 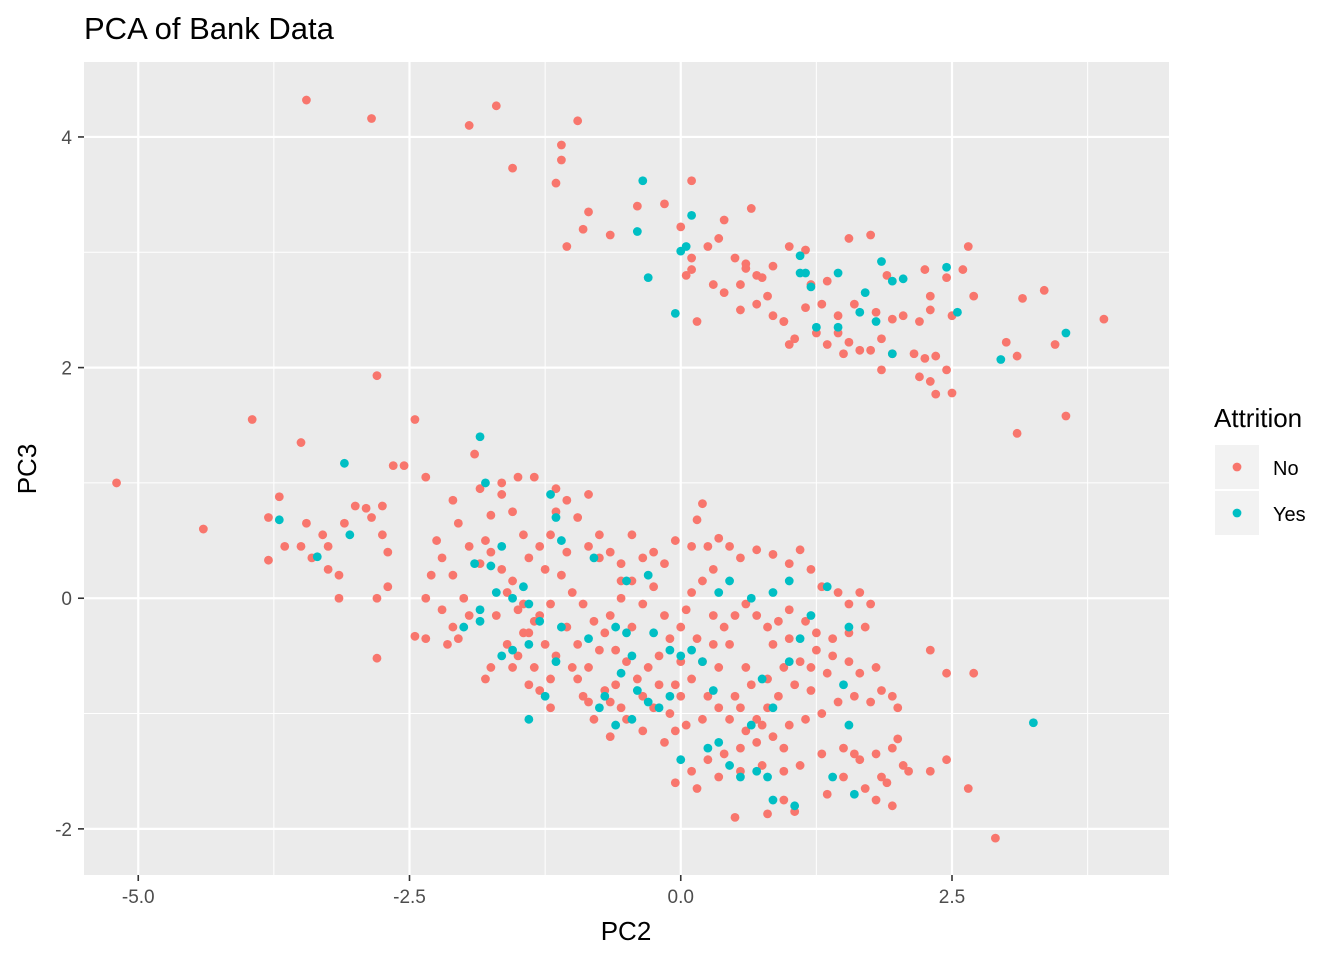 What do you see at coordinates (69, 484) in the screenshot?
I see `y-axis: -2 0 2 4` at bounding box center [69, 484].